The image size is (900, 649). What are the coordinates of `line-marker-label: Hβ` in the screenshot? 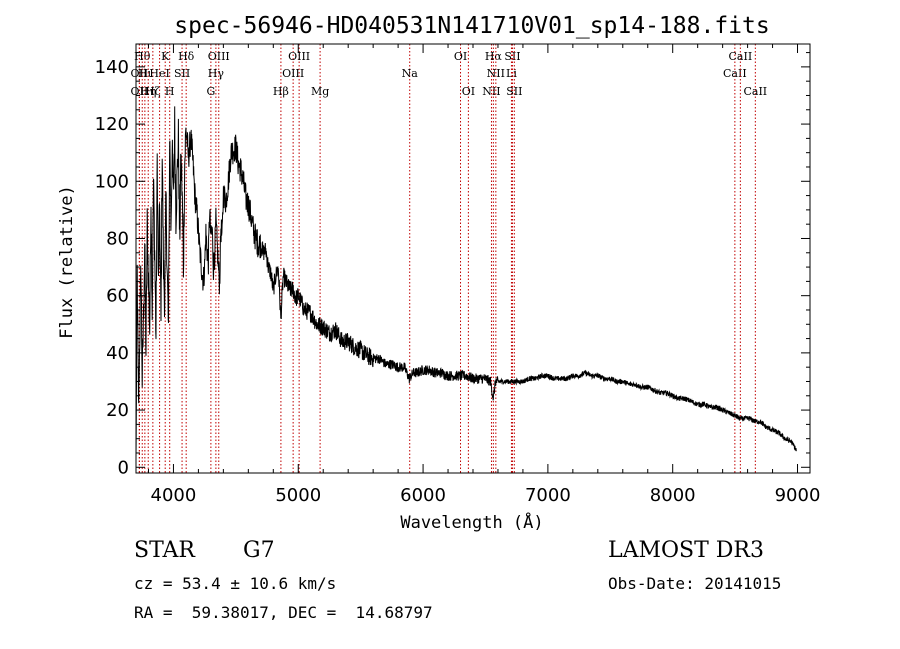 It's located at (281, 91).